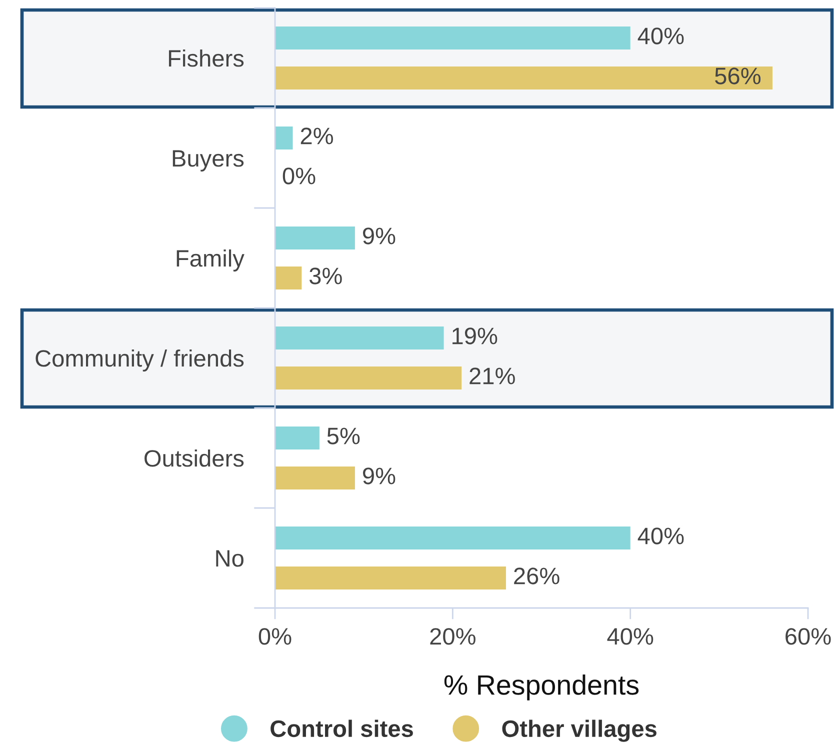 The height and width of the screenshot is (753, 835). What do you see at coordinates (537, 576) in the screenshot?
I see `data-label: 26%` at bounding box center [537, 576].